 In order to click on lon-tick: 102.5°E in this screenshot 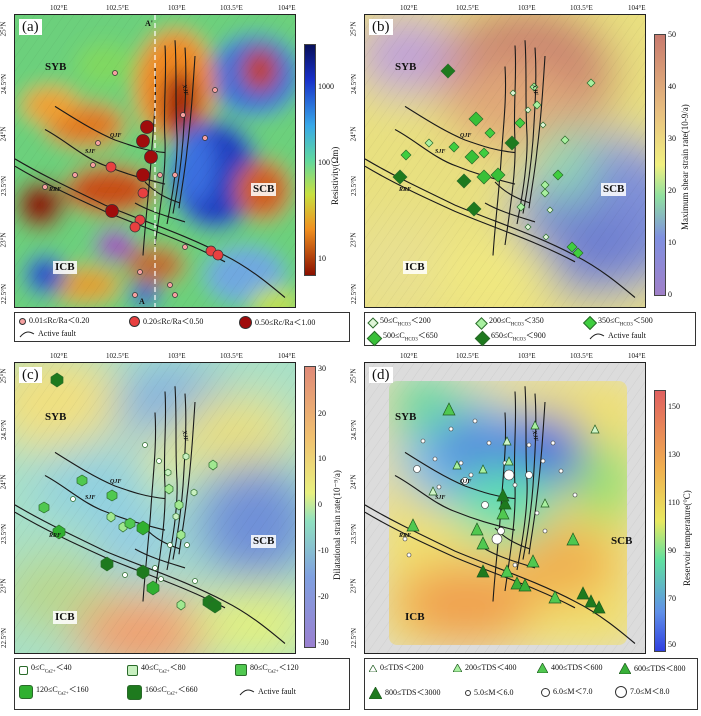, I will do `click(117, 356)`.